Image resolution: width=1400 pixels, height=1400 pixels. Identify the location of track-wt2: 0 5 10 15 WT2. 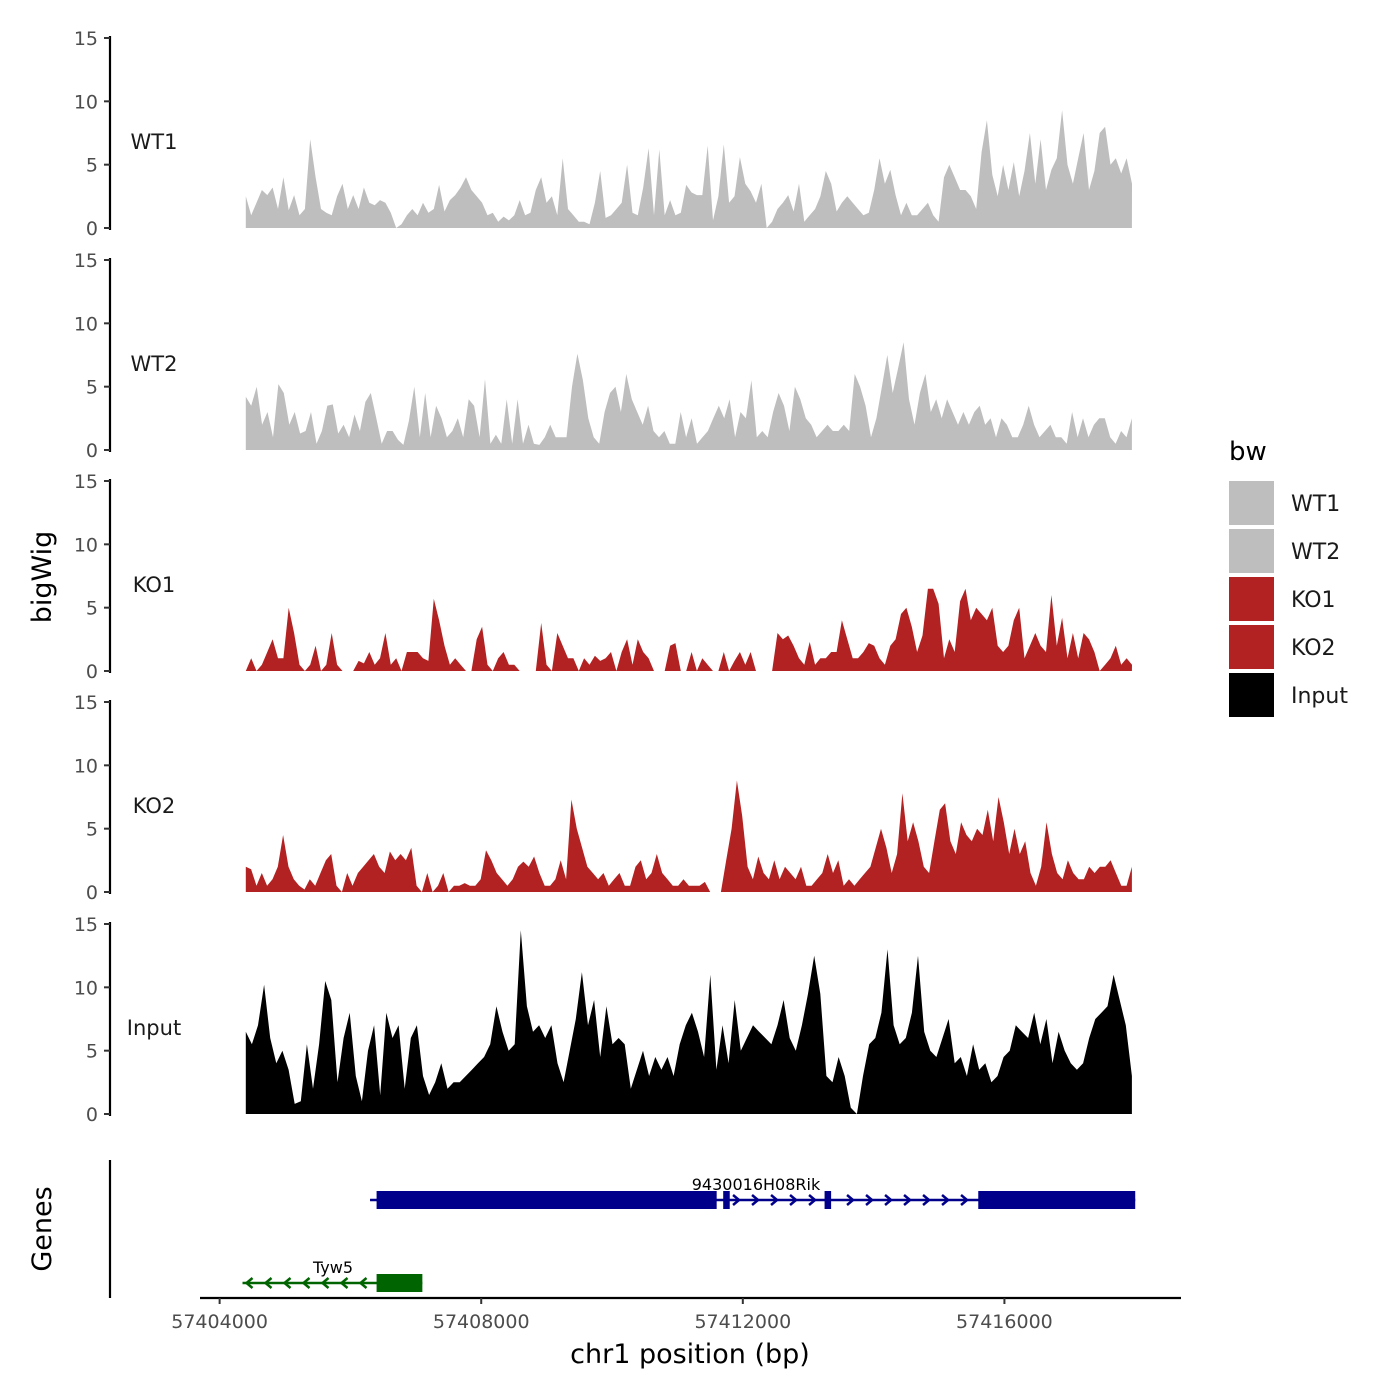
(603, 356).